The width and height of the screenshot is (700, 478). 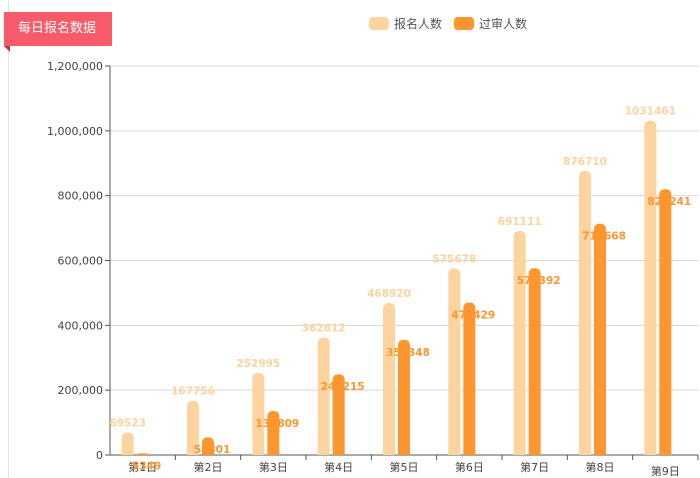 What do you see at coordinates (127, 423) in the screenshot?
I see `data-label-registrations: 69523` at bounding box center [127, 423].